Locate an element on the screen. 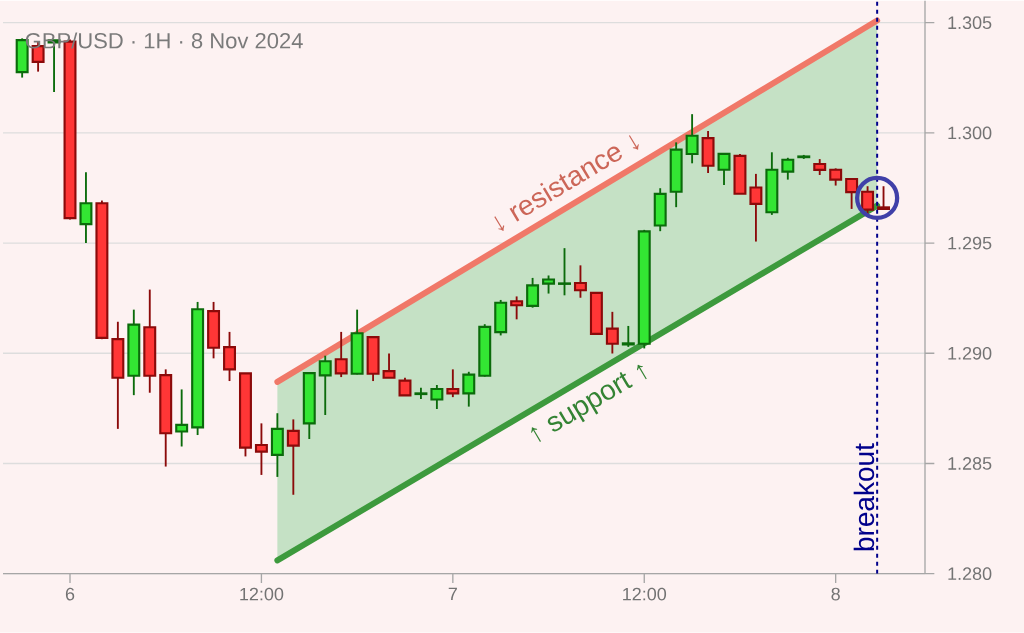  y-tick-label: 1.305 is located at coordinates (970, 23).